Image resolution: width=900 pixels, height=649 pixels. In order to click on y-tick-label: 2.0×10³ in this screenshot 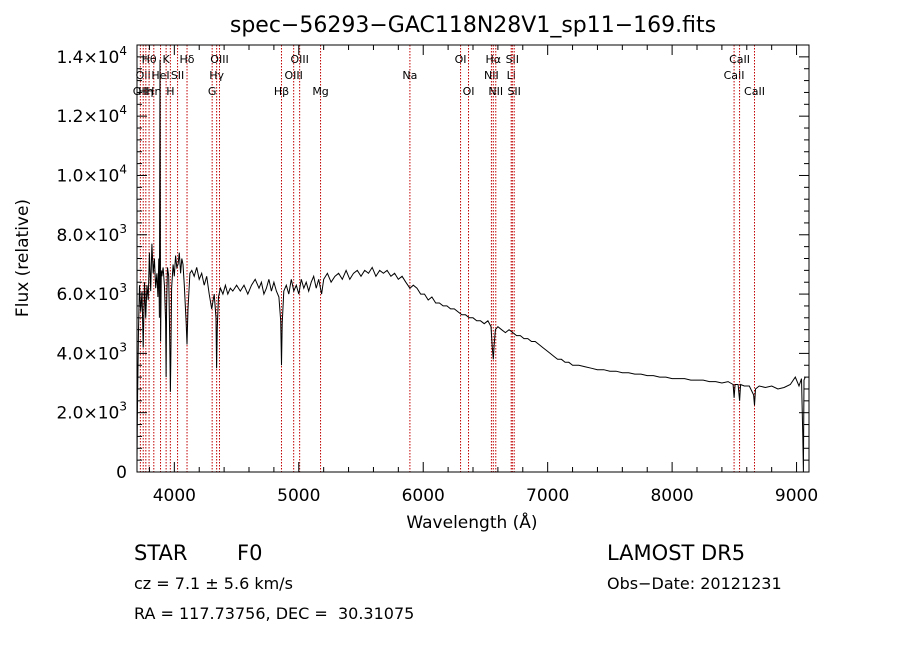, I will do `click(91, 412)`.